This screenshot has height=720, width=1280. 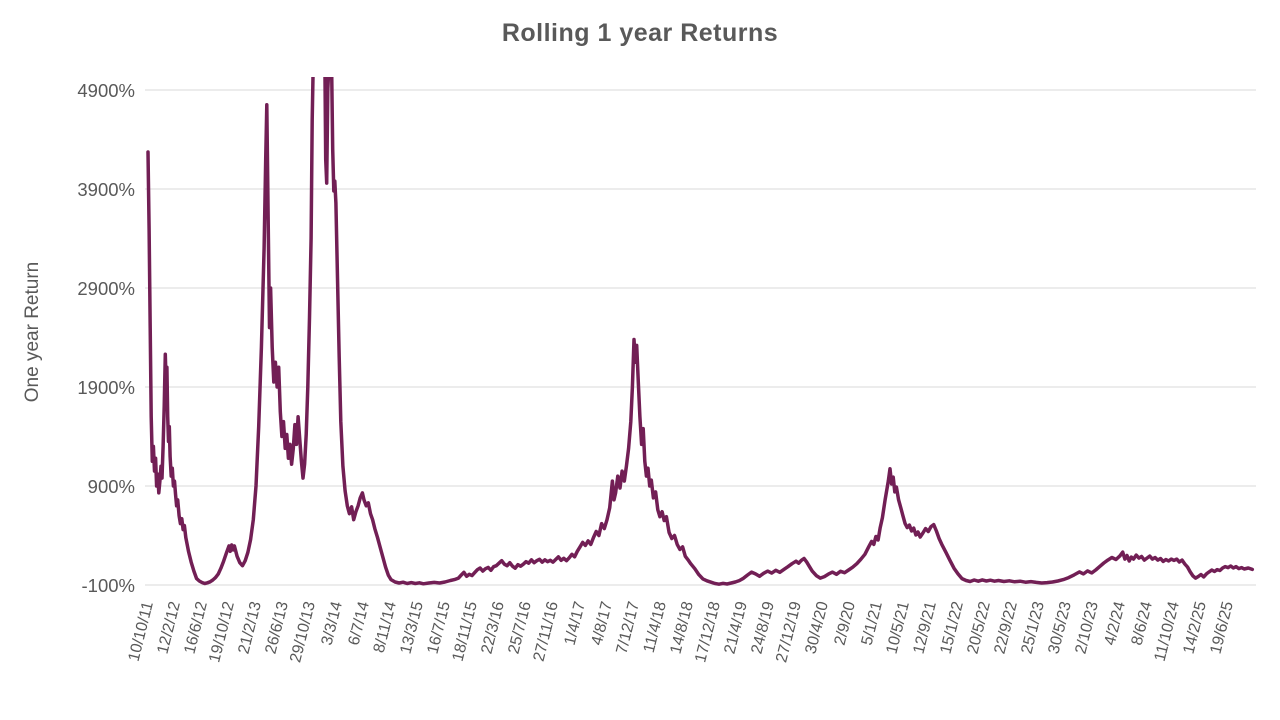 I want to click on x-tick-label: 20/5/22, so click(x=978, y=628).